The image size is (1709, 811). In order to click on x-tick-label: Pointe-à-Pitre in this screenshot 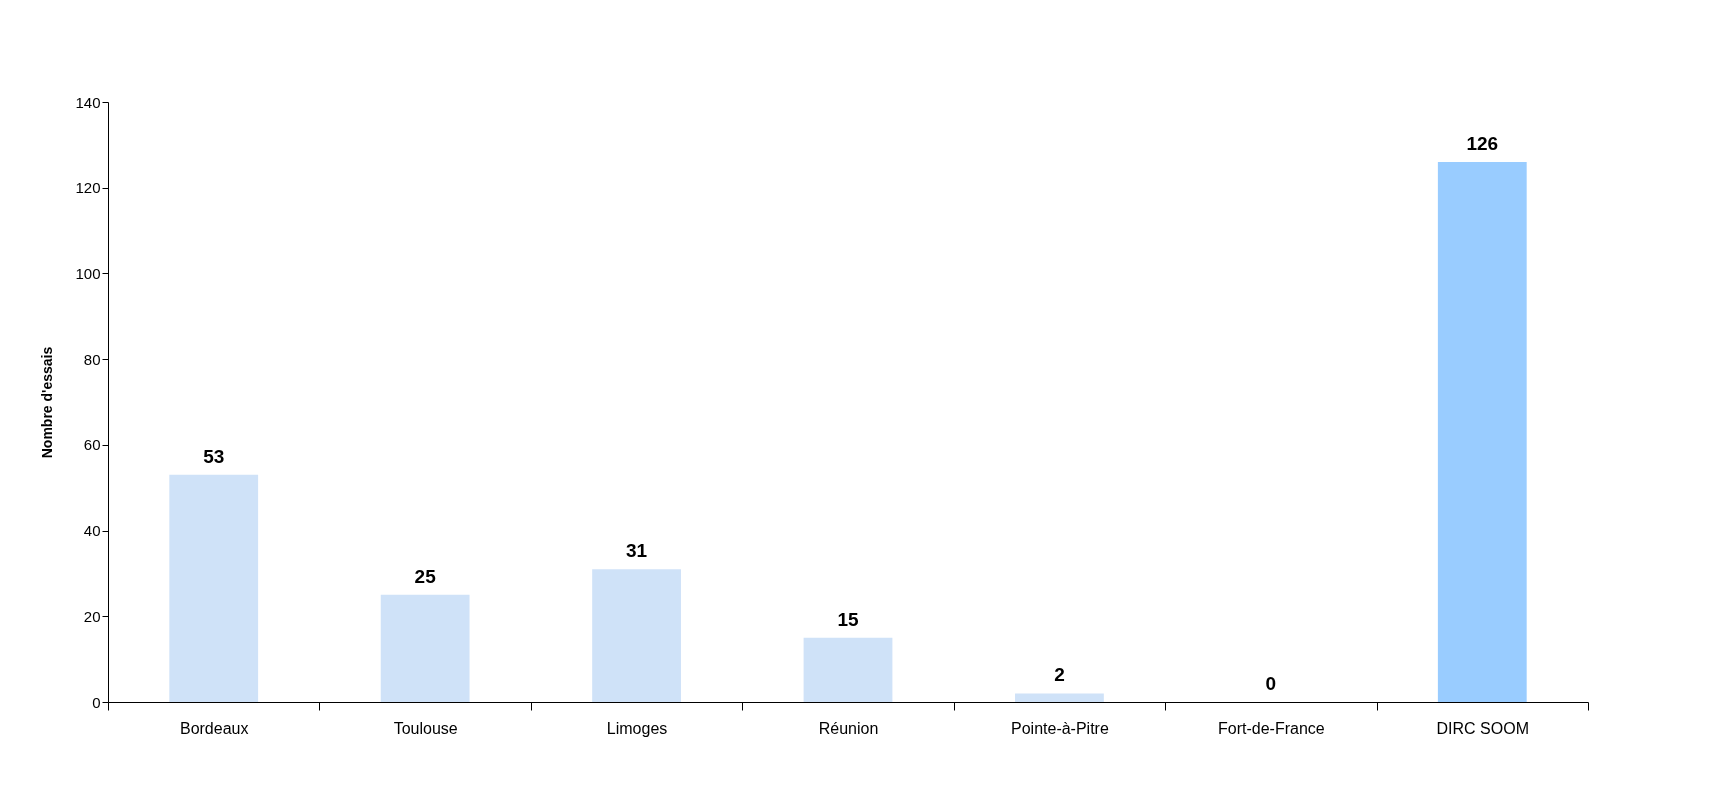, I will do `click(1060, 728)`.